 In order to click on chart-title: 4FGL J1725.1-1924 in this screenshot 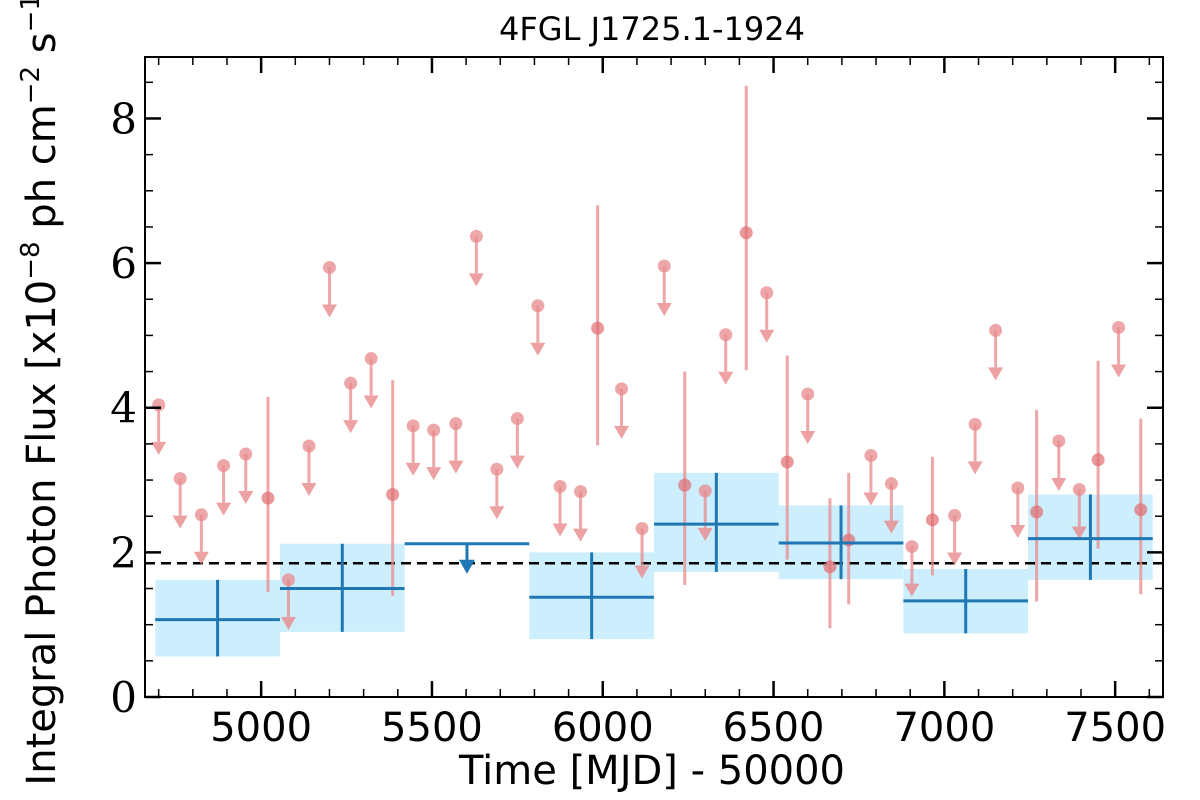, I will do `click(652, 29)`.